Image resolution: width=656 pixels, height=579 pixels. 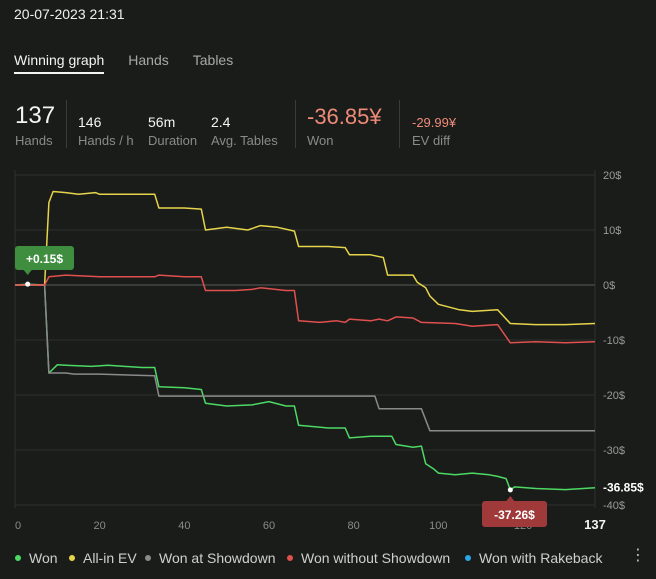 I want to click on legend-item-won-with-rakeback: Won with Rakeback, so click(x=533, y=558).